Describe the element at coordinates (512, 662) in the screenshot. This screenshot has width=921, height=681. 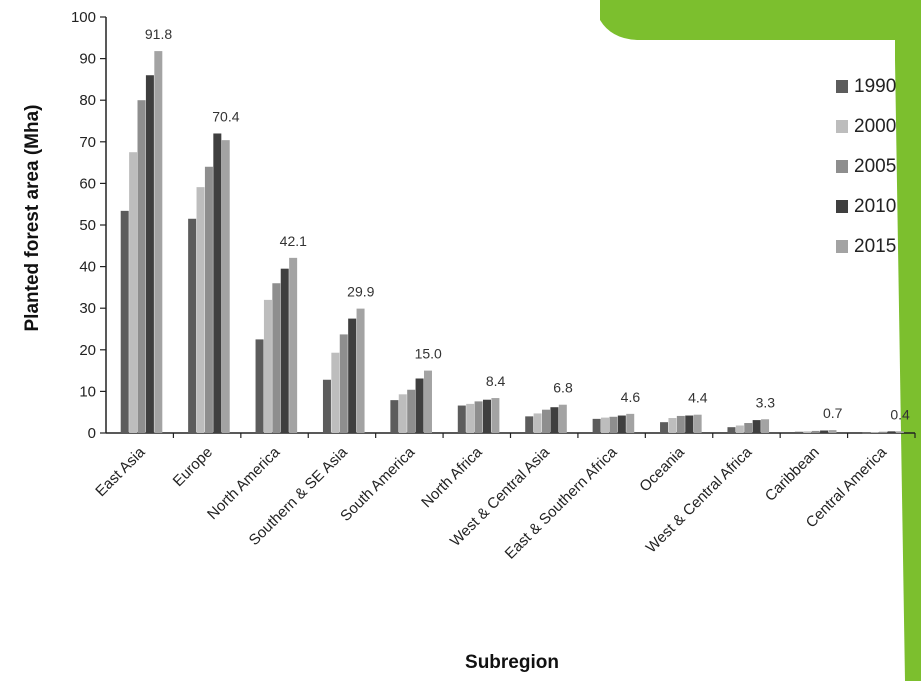
I see `x-axis-title: Subregion` at that location.